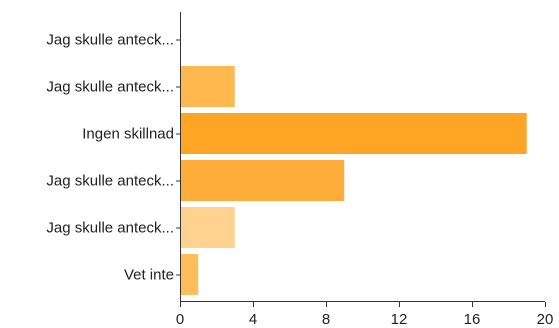 The image size is (559, 328). Describe the element at coordinates (365, 315) in the screenshot. I see `x-axis-ticks: 0 4 8 12 16 20` at that location.